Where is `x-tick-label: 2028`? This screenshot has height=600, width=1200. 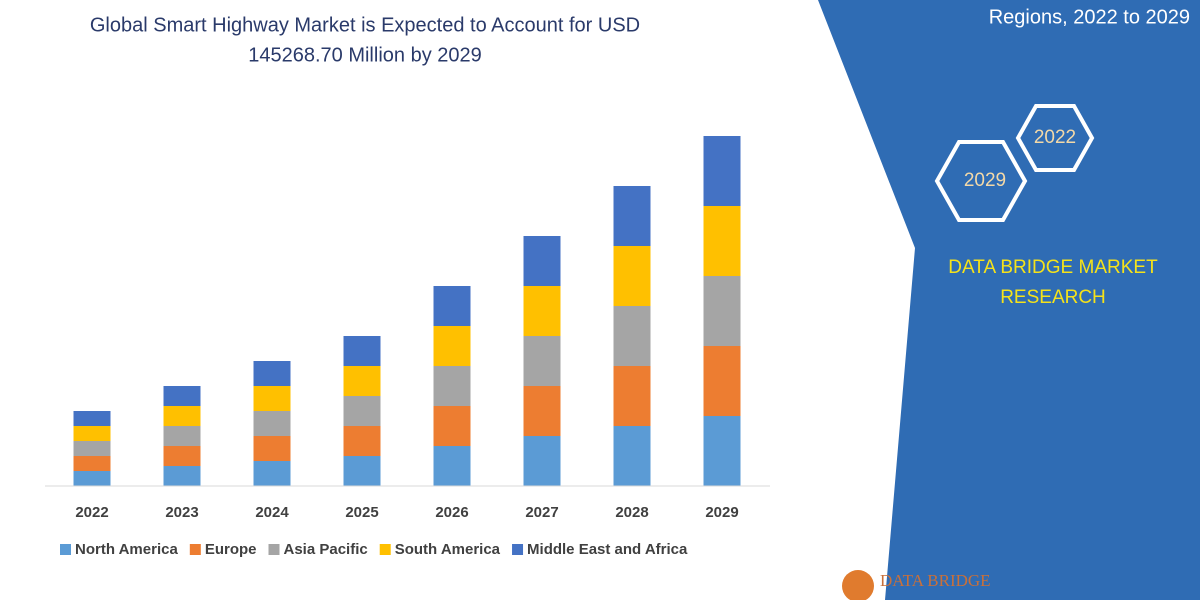 x-tick-label: 2028 is located at coordinates (631, 512).